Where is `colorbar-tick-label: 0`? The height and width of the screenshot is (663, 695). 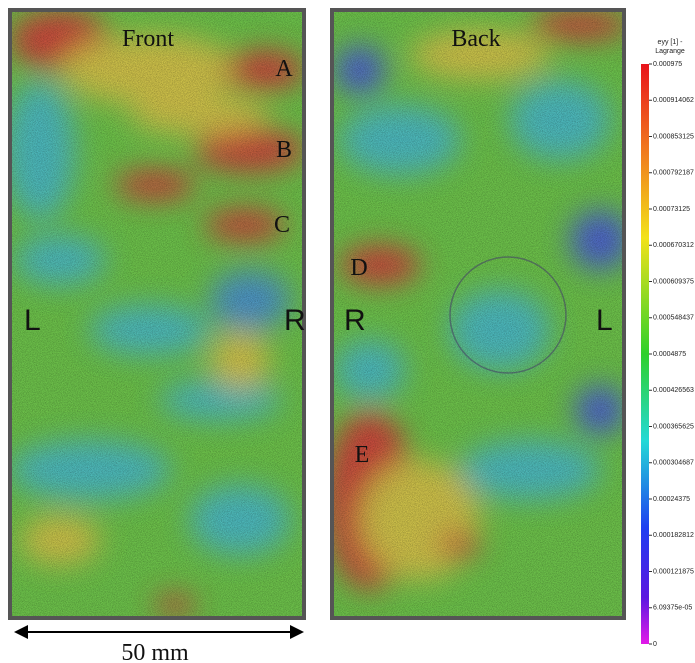
colorbar-tick-label: 0 is located at coordinates (655, 644).